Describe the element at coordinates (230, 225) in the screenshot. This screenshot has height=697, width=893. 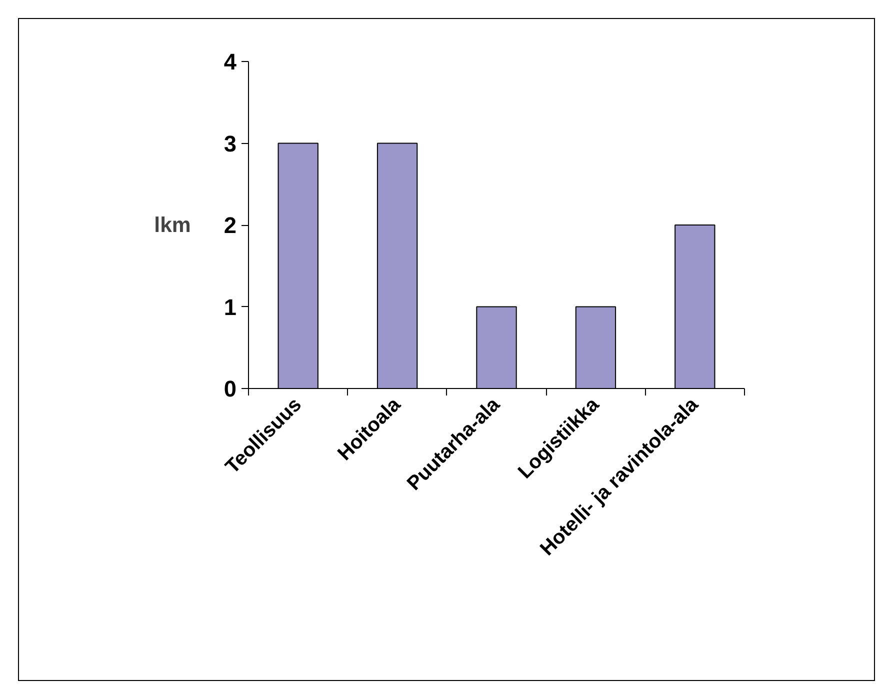
I see `y-tick-label: 2` at that location.